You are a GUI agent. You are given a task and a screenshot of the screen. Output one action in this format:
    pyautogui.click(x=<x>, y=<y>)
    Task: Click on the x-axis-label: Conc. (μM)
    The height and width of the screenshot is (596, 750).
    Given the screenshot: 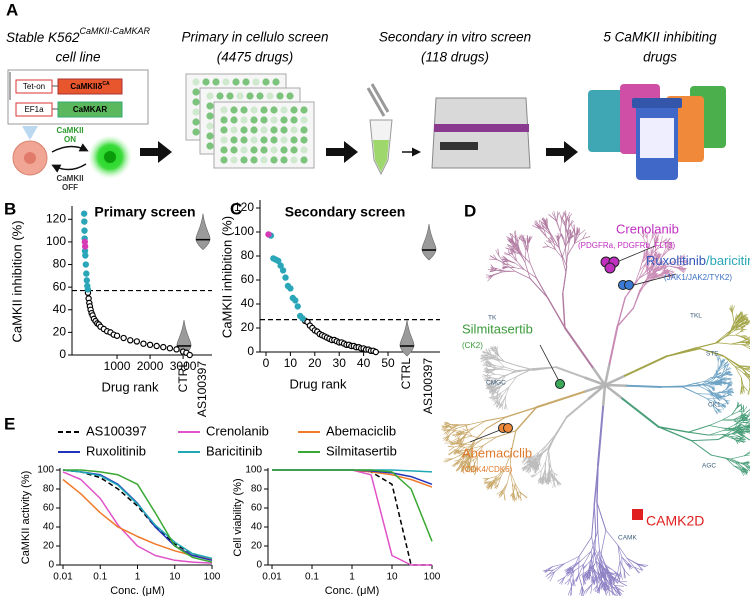 What is the action you would take?
    pyautogui.click(x=352, y=590)
    